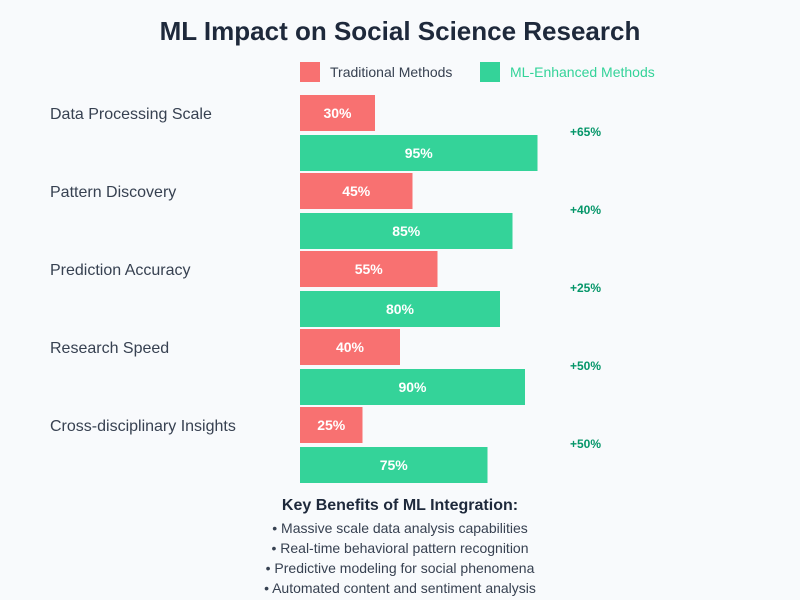 The height and width of the screenshot is (600, 800). Describe the element at coordinates (310, 72) in the screenshot. I see `legend-swatch-traditional` at that location.